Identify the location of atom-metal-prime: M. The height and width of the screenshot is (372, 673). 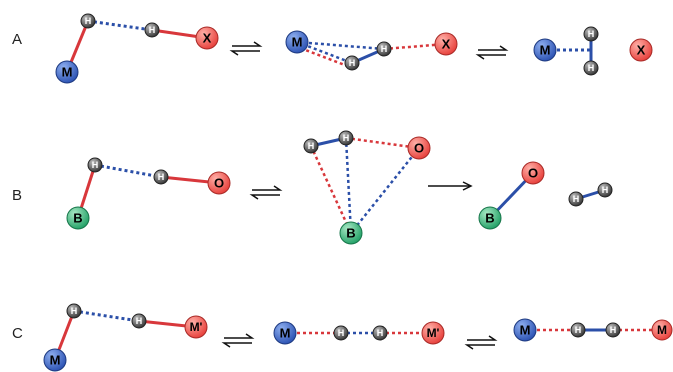
(662, 330).